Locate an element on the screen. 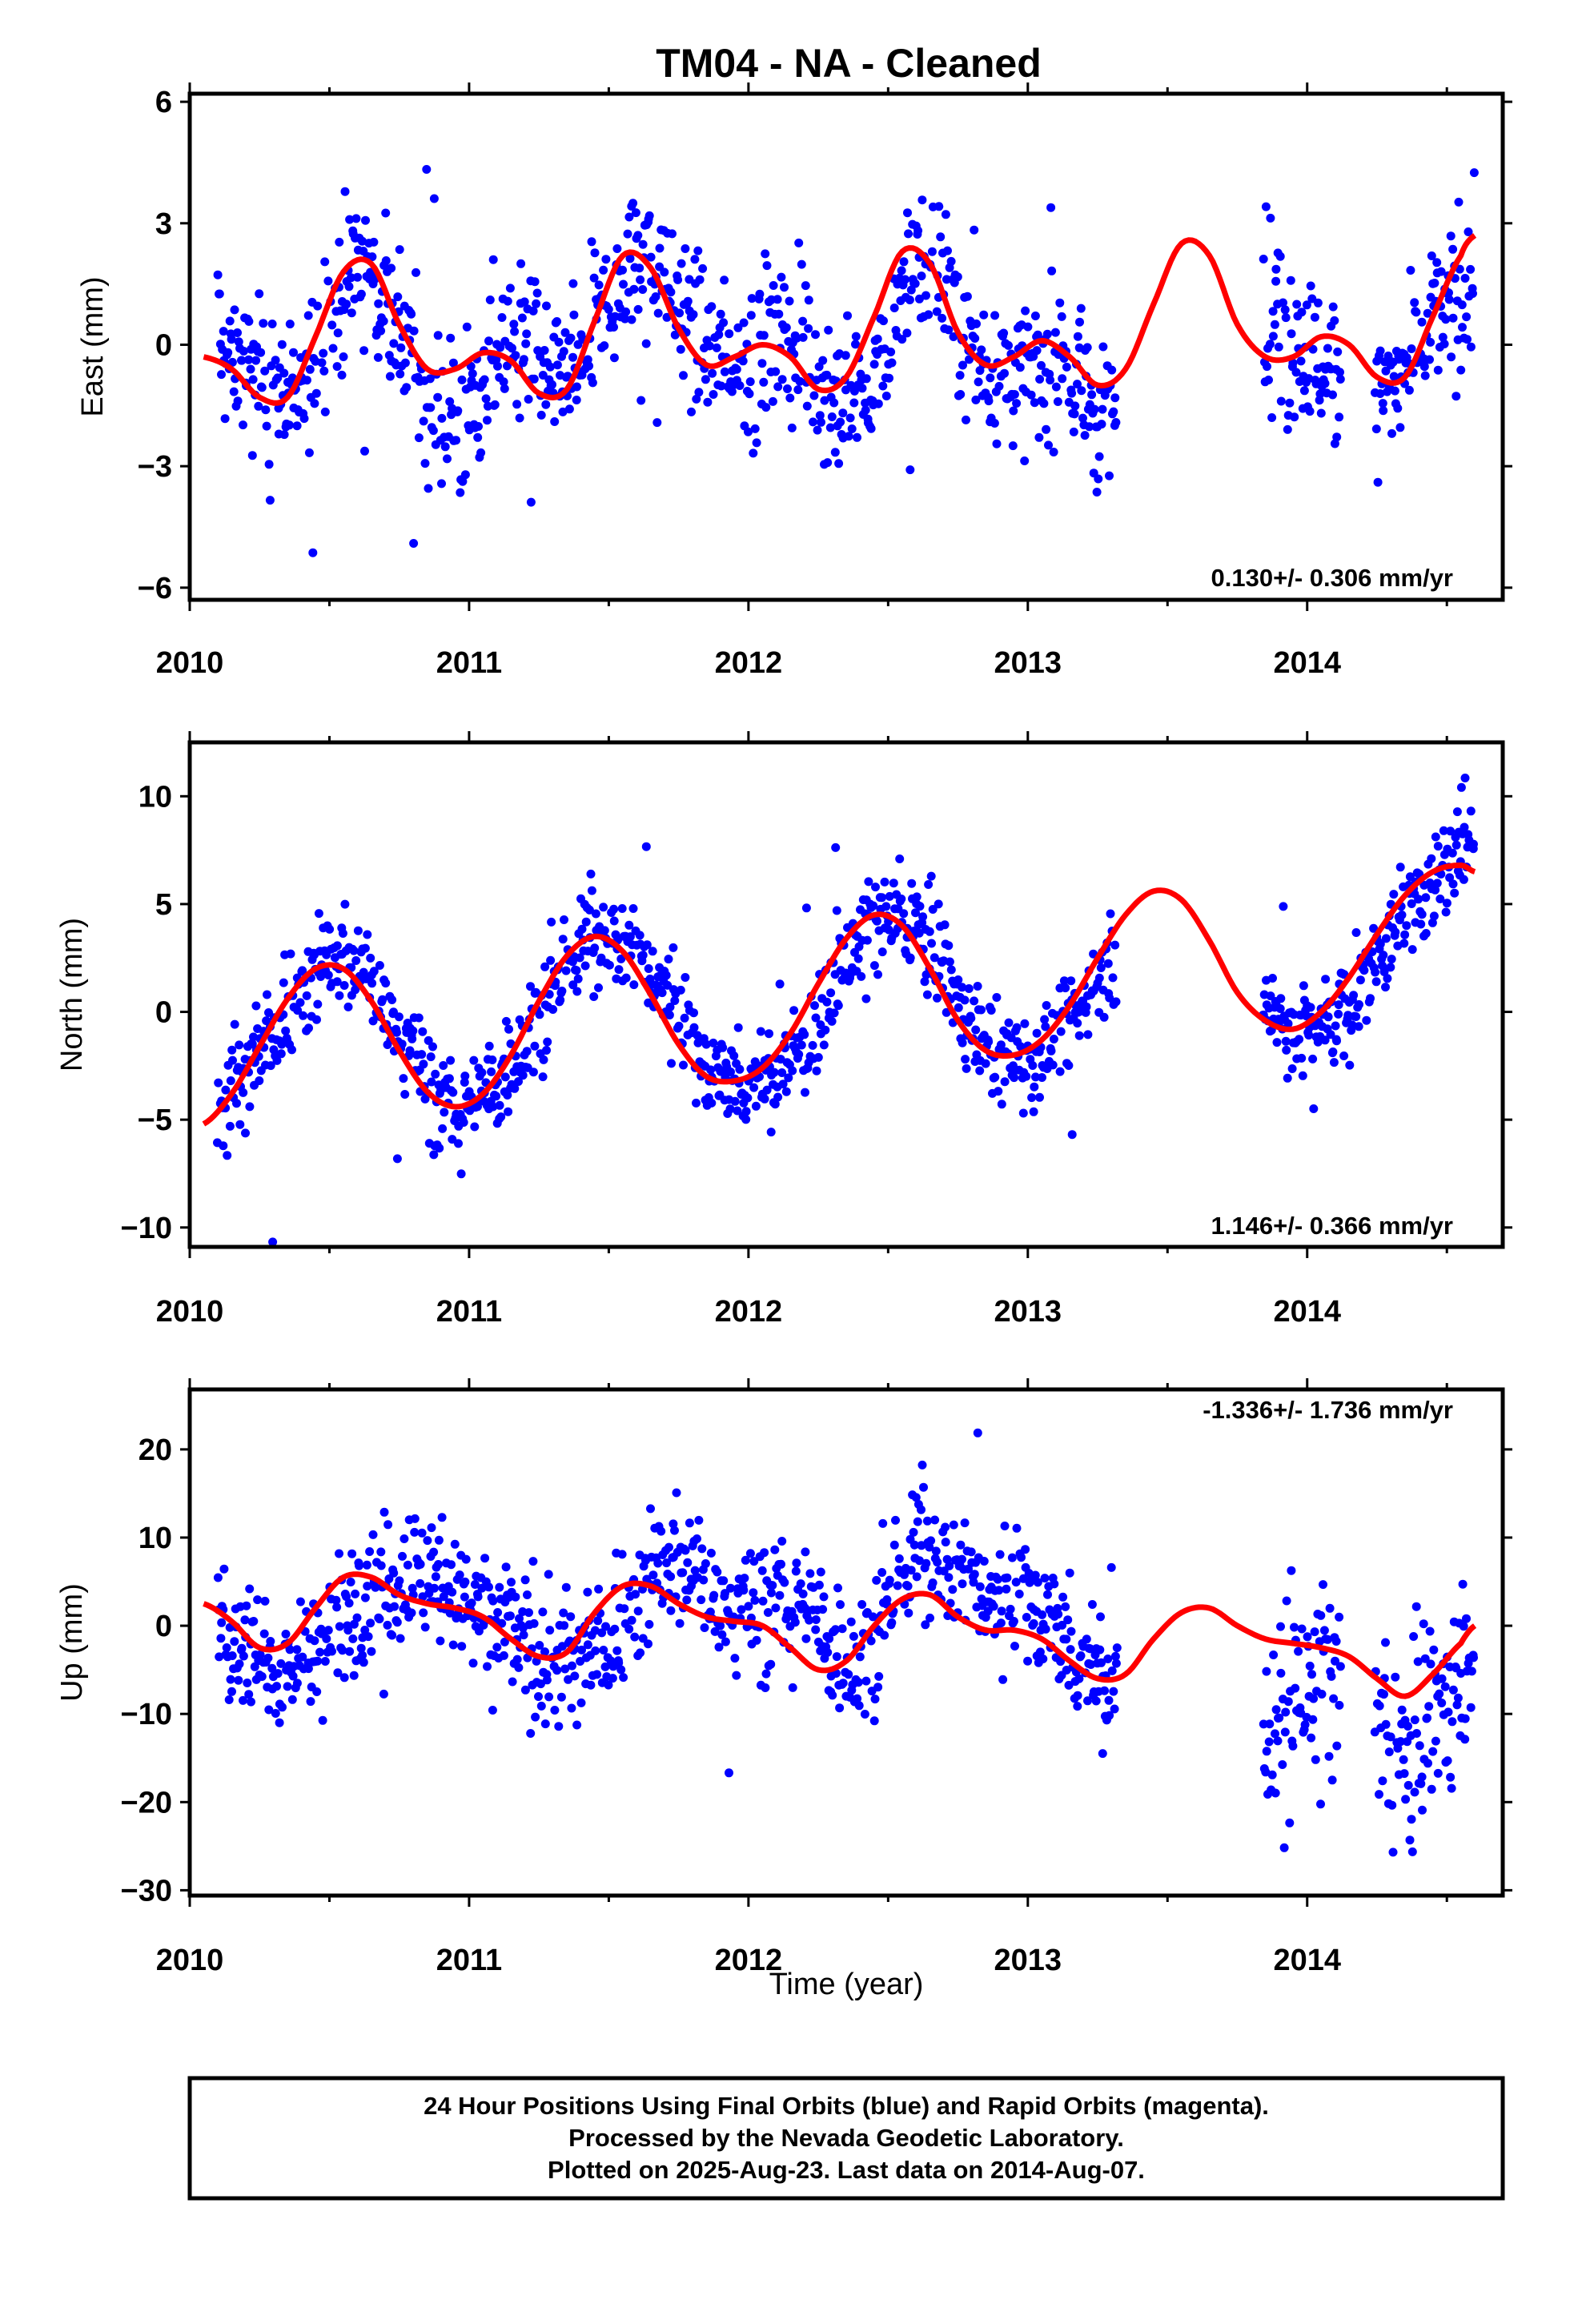 The height and width of the screenshot is (2324, 1582). north-y-tick-label: 0 is located at coordinates (164, 1013).